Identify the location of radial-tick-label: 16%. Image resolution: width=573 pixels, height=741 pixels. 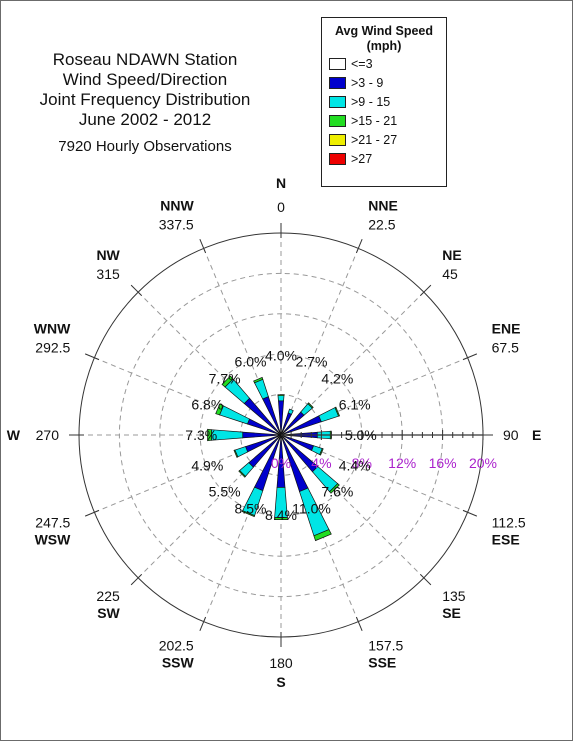
(443, 463).